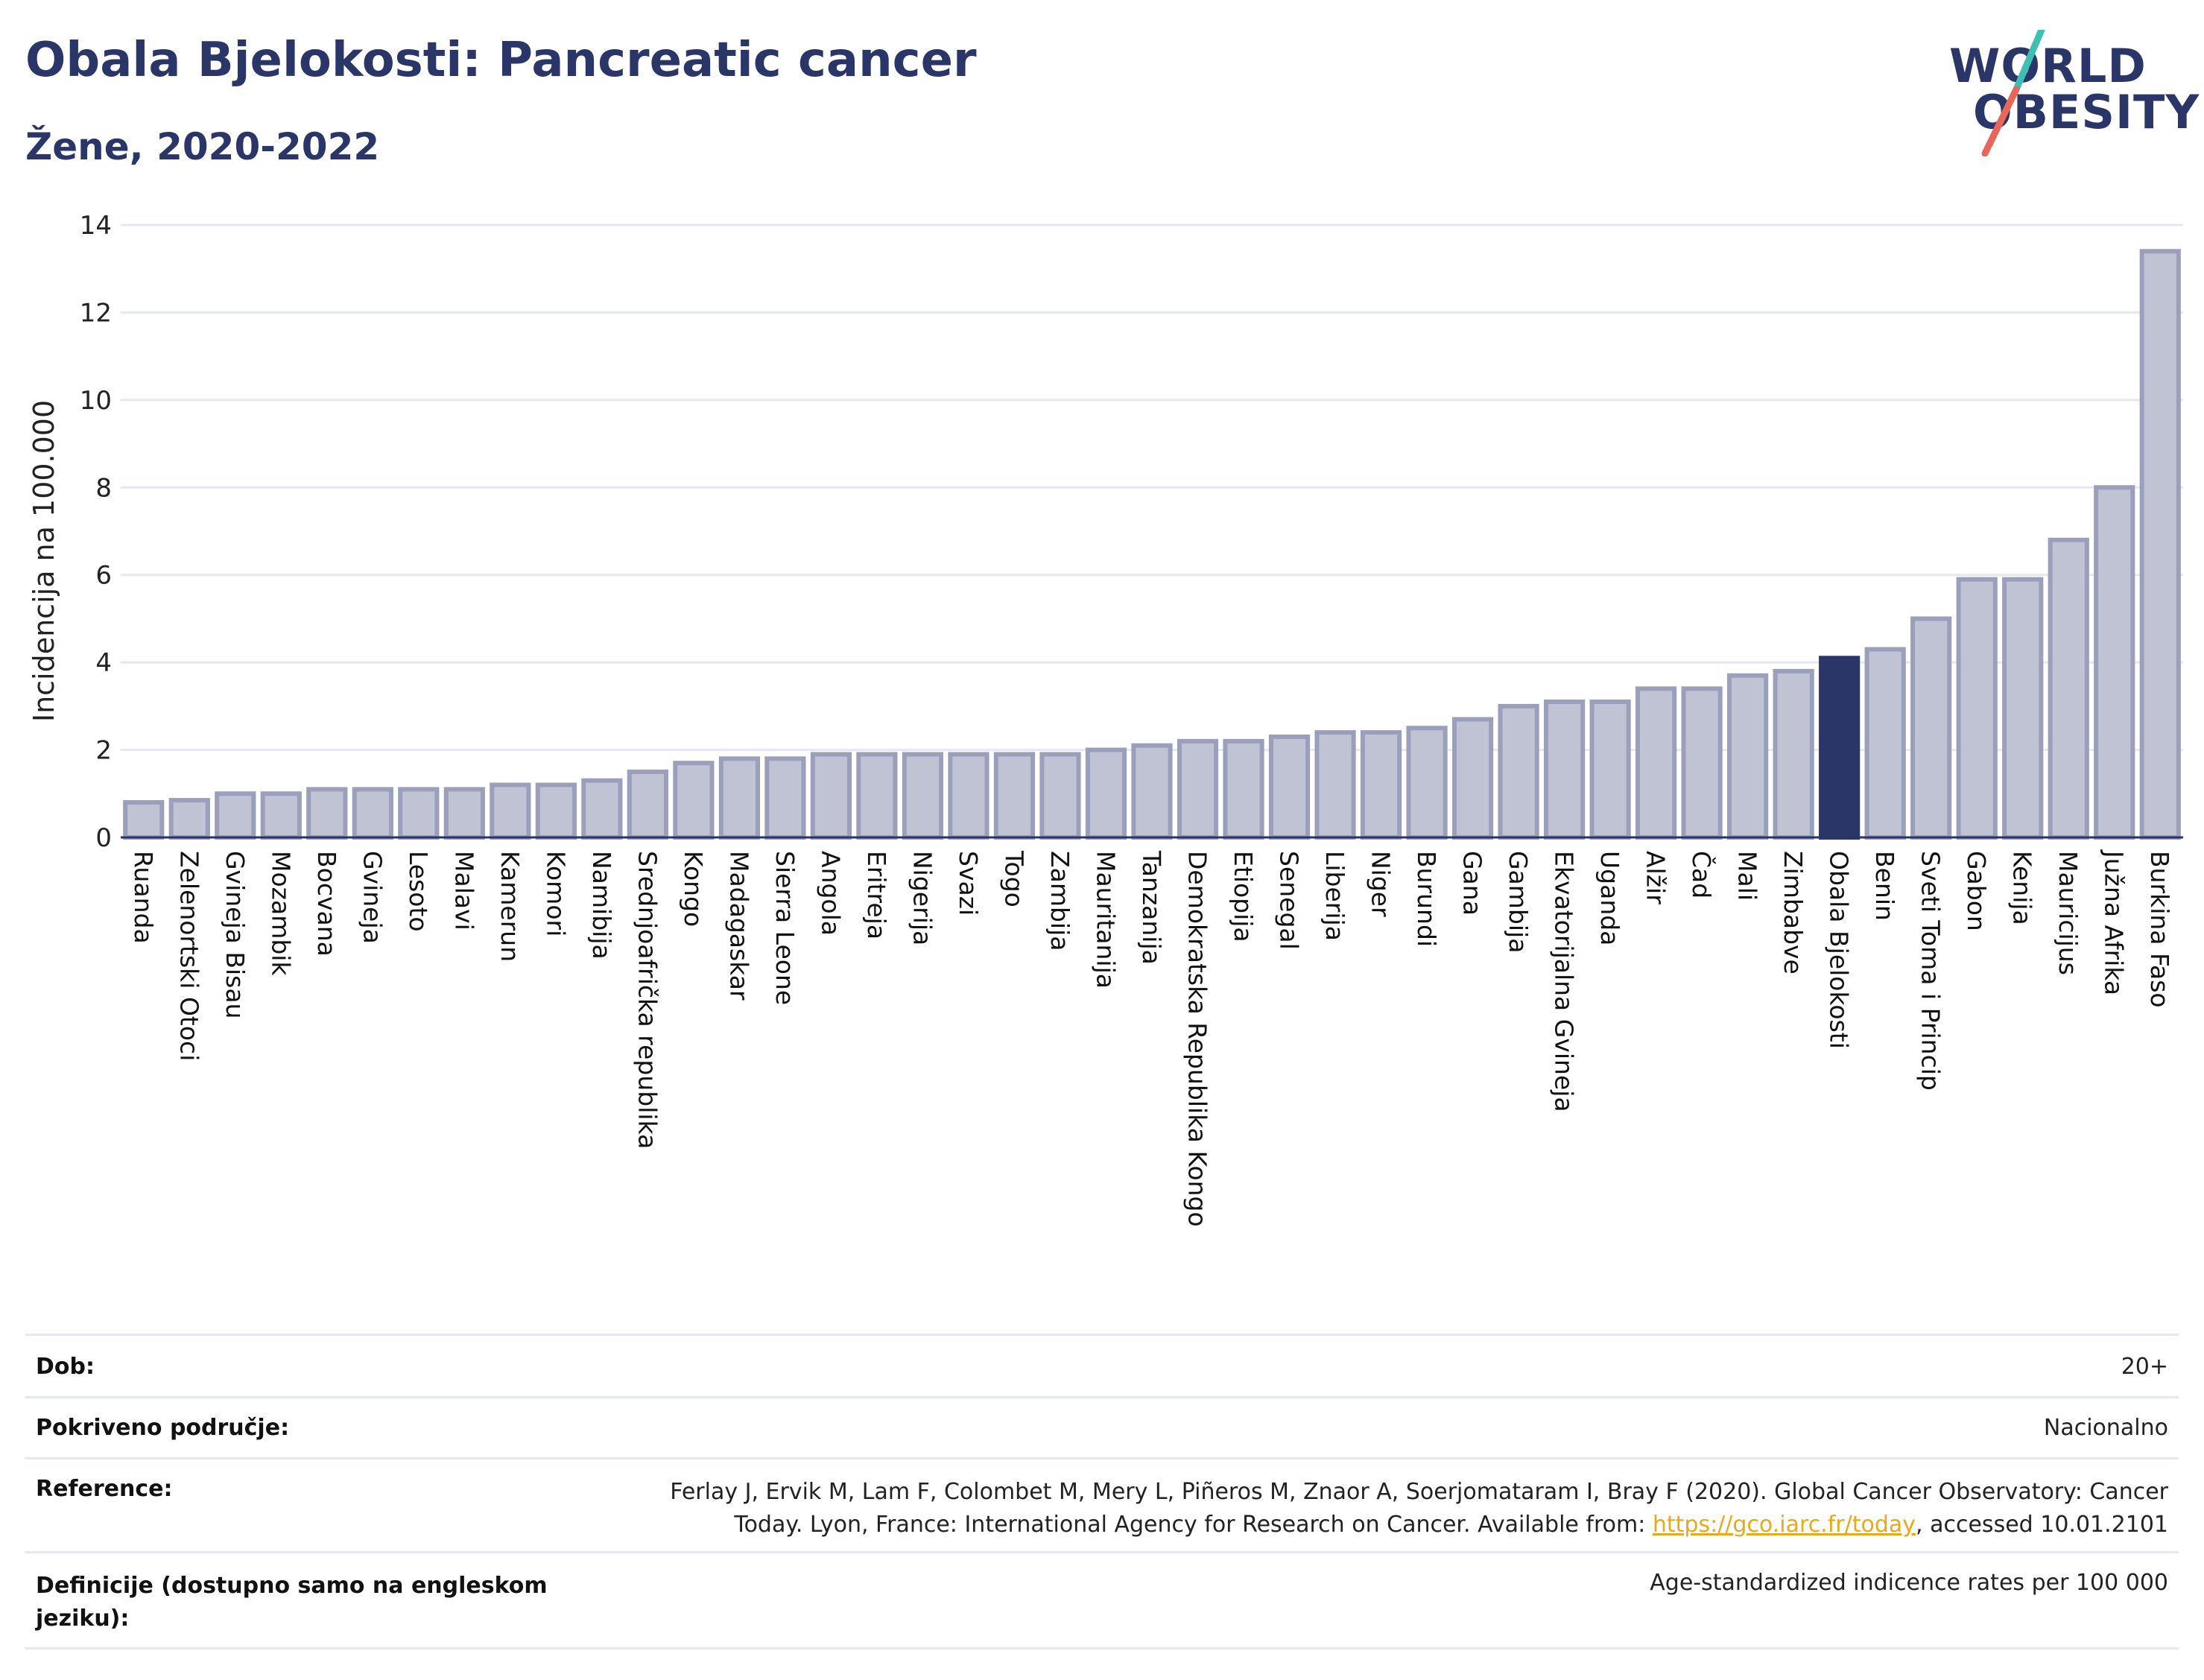 The width and height of the screenshot is (2204, 1680). Describe the element at coordinates (1151, 907) in the screenshot. I see `x-tick-label: Tanzanija` at that location.